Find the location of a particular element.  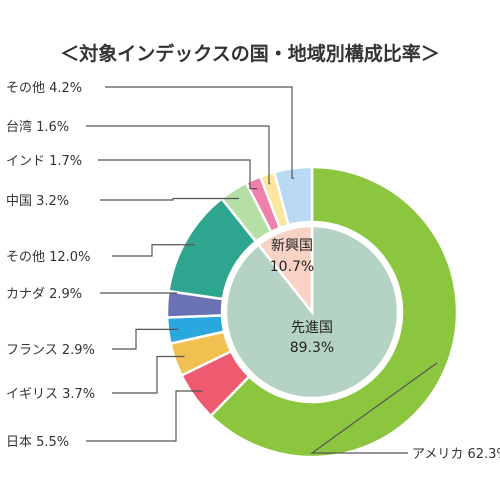

outer-label-6: 中国 3.2% is located at coordinates (37, 201).